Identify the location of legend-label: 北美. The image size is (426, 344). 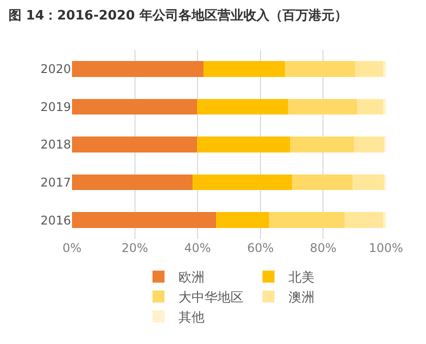
(301, 278).